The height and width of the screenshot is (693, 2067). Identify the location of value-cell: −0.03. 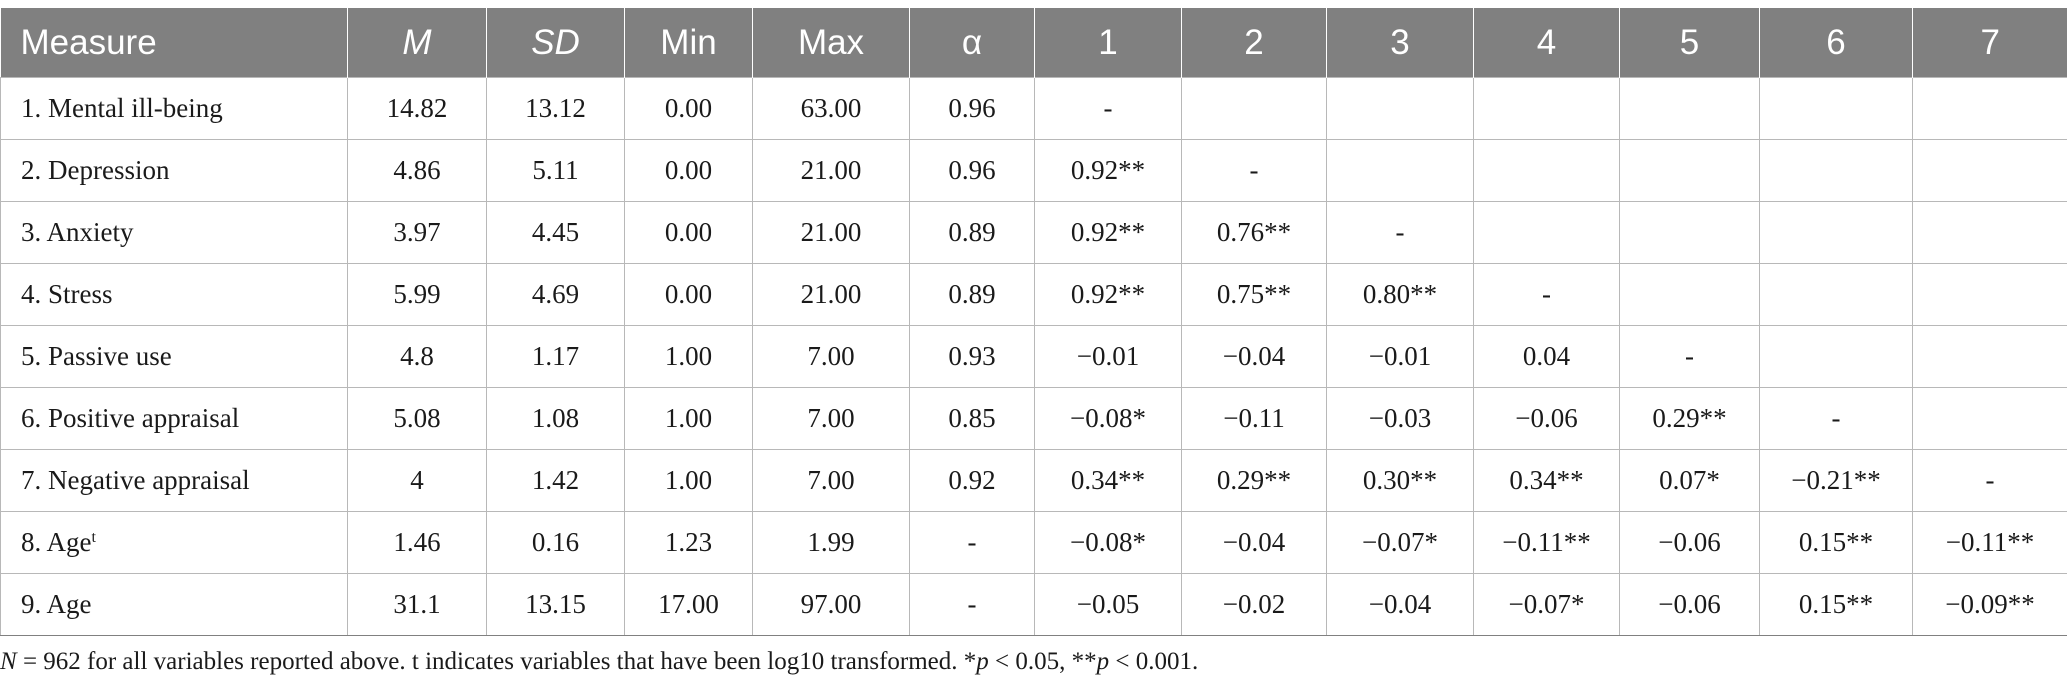
(1400, 418).